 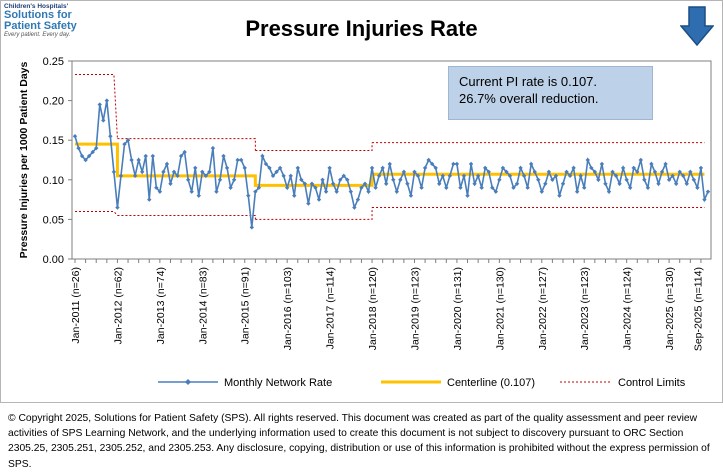 What do you see at coordinates (36, 6) in the screenshot?
I see `logo-line1: Children's Hospitals'` at bounding box center [36, 6].